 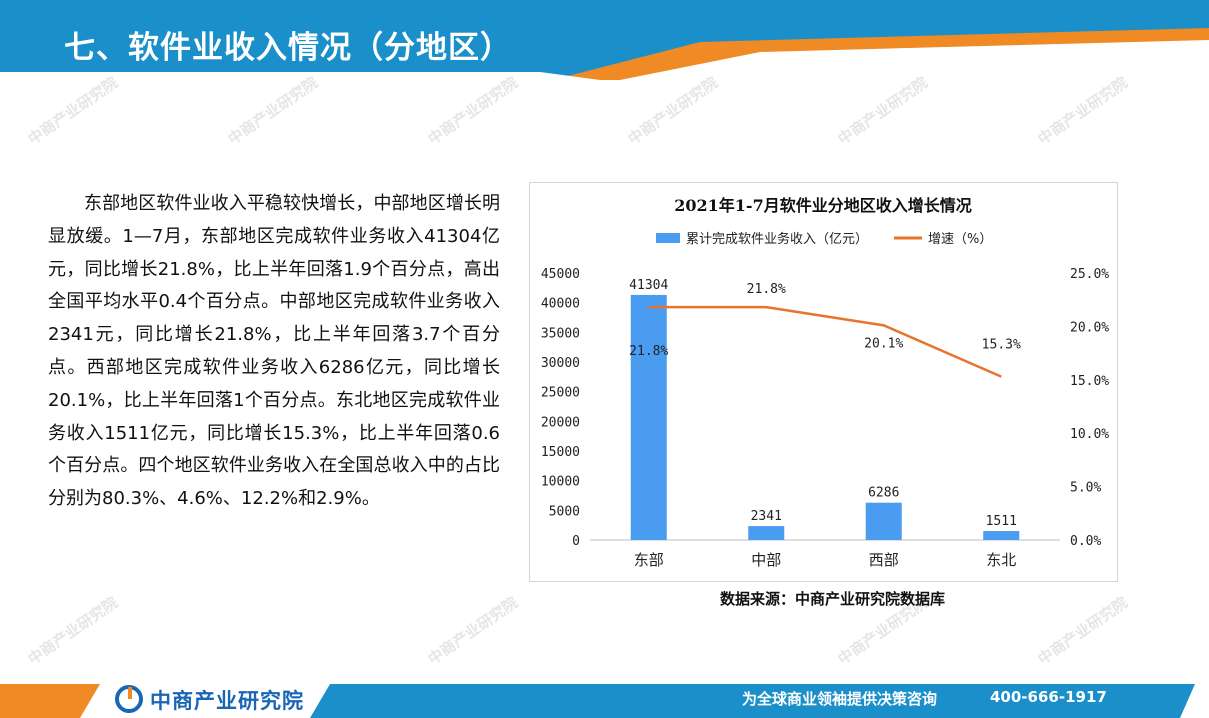 I want to click on y-left-tick-label: 25000, so click(x=560, y=393).